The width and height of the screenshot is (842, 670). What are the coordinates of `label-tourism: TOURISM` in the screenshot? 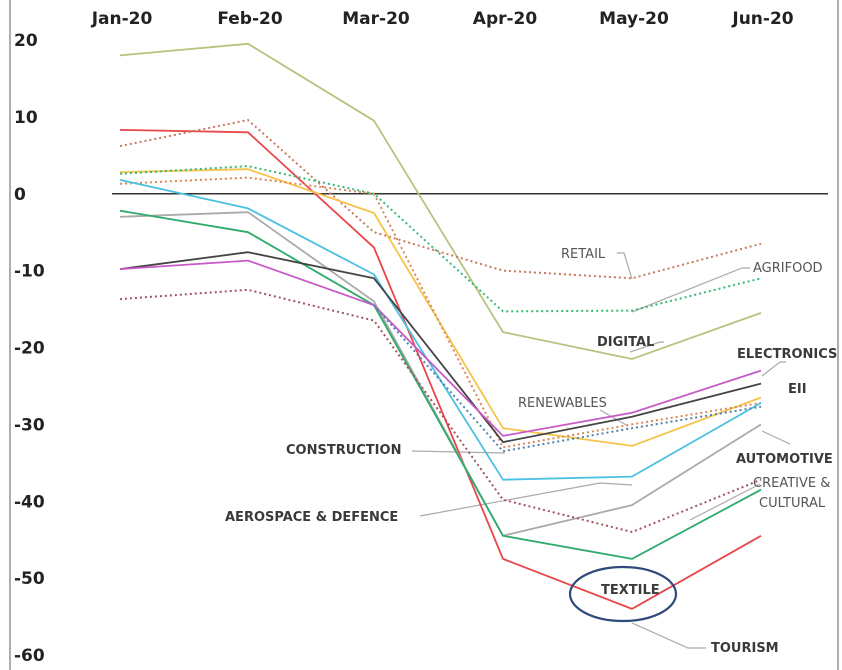 It's located at (745, 648).